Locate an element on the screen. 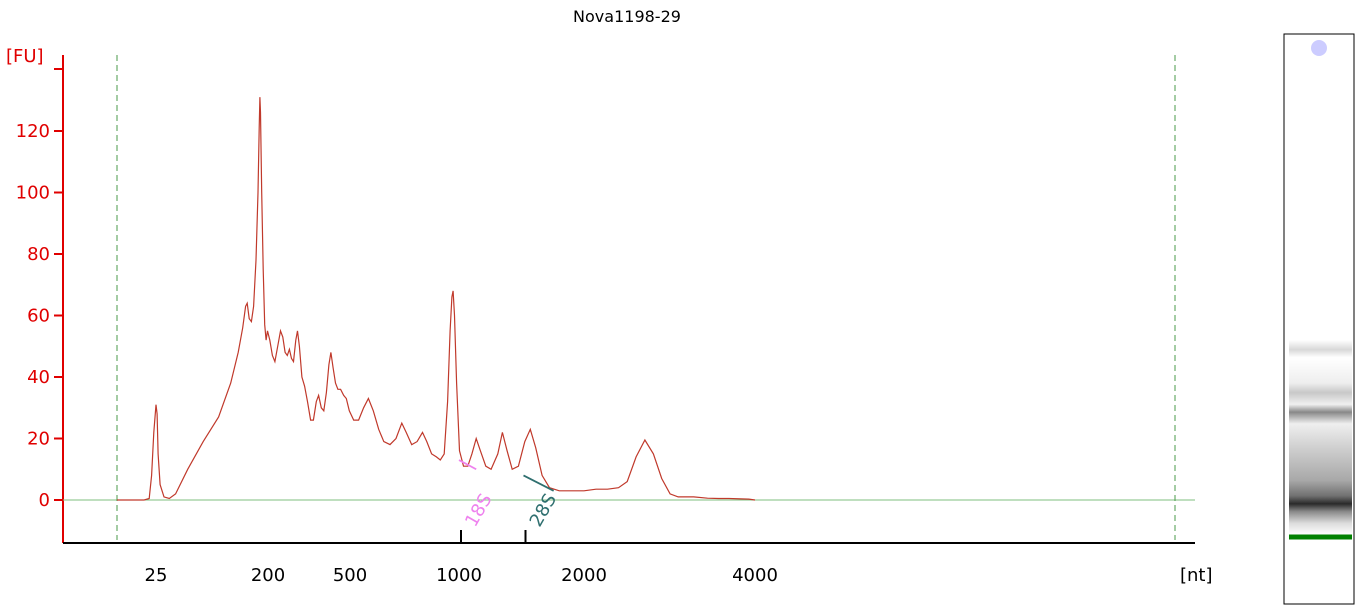 This screenshot has width=1361, height=609. x-tick-label: 200 is located at coordinates (268, 575).